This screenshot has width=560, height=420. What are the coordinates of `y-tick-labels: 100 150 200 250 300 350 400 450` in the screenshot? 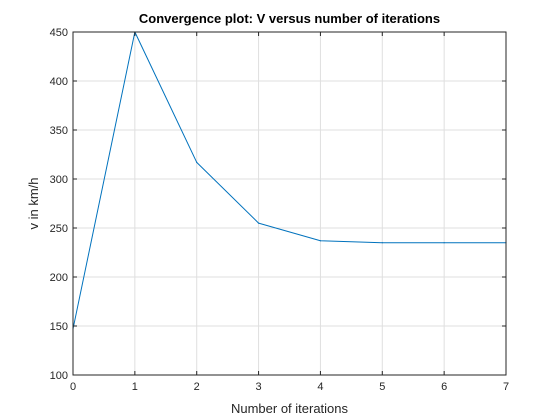 It's located at (59, 204).